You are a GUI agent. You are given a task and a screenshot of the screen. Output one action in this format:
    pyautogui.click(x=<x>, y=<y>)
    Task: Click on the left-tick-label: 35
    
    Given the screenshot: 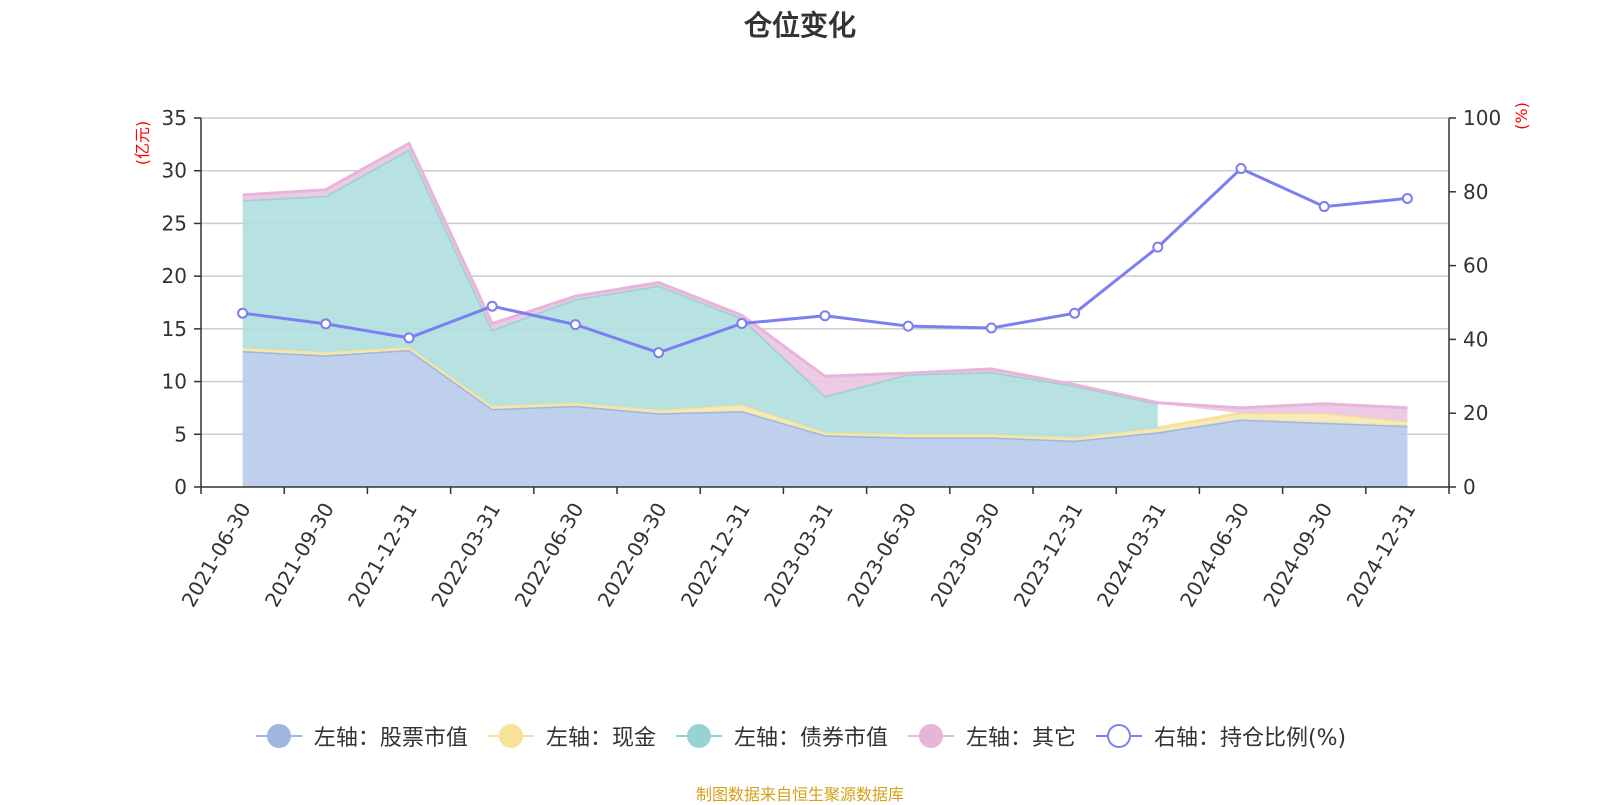 What is the action you would take?
    pyautogui.click(x=174, y=118)
    